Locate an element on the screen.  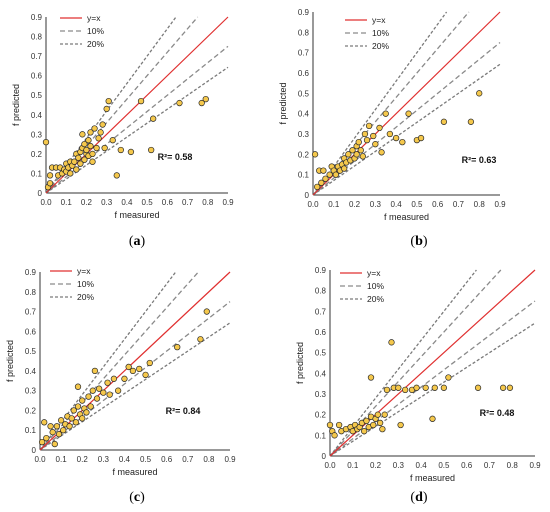
x-tick-label: 0.2 is located at coordinates (83, 459).